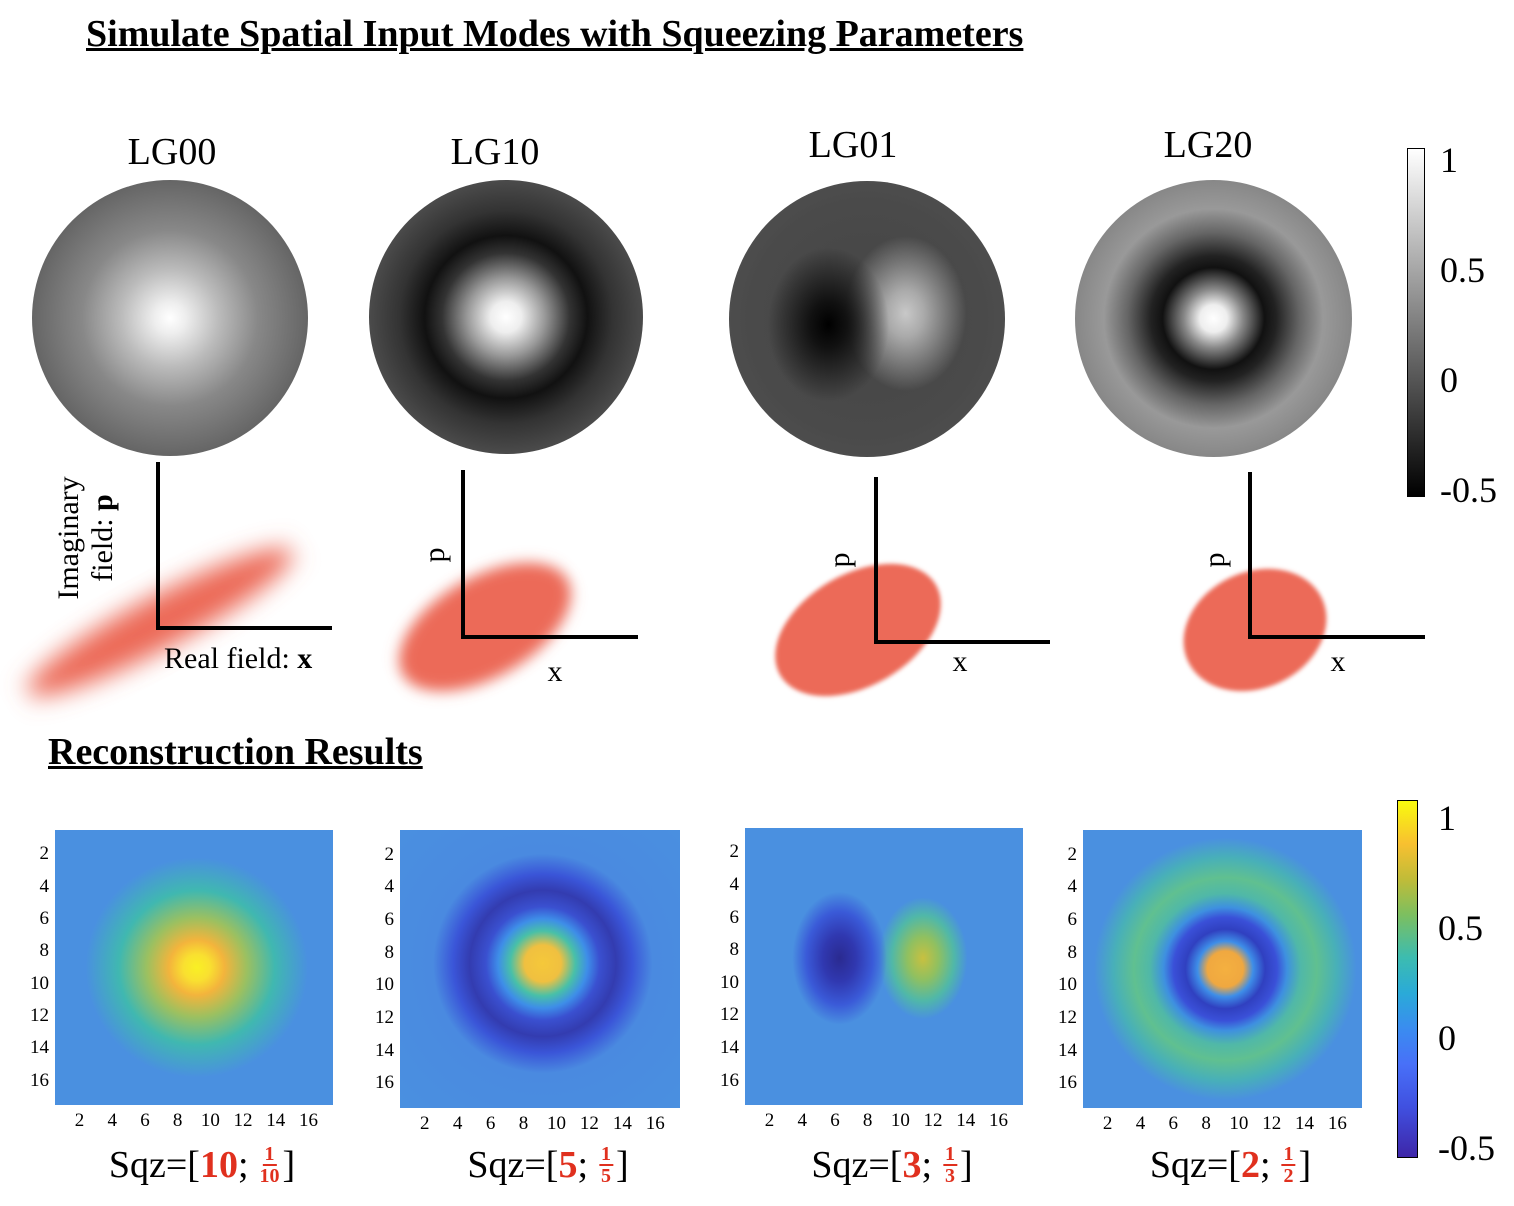 This screenshot has width=1514, height=1206. I want to click on p-axis-text: field:, so click(102, 550).